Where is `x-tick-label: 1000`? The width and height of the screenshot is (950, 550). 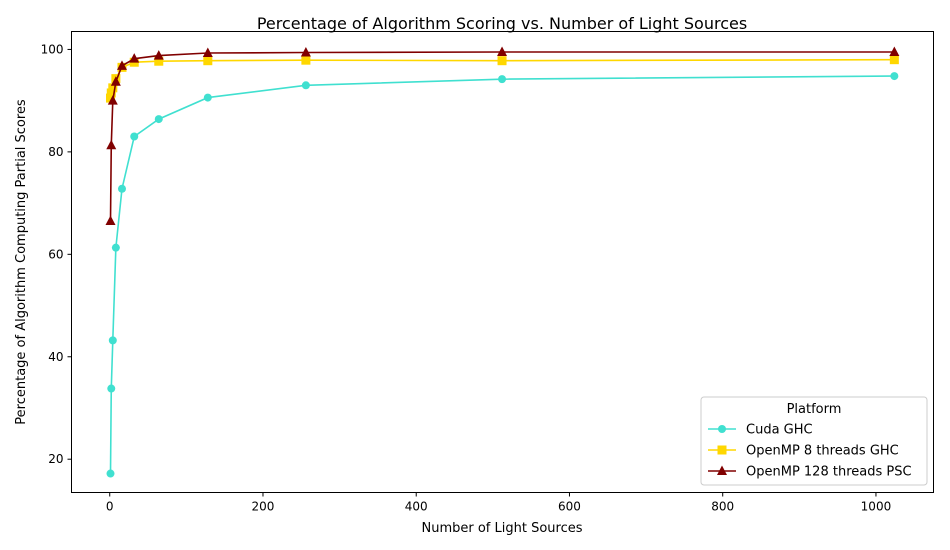 x-tick-label: 1000 is located at coordinates (876, 507).